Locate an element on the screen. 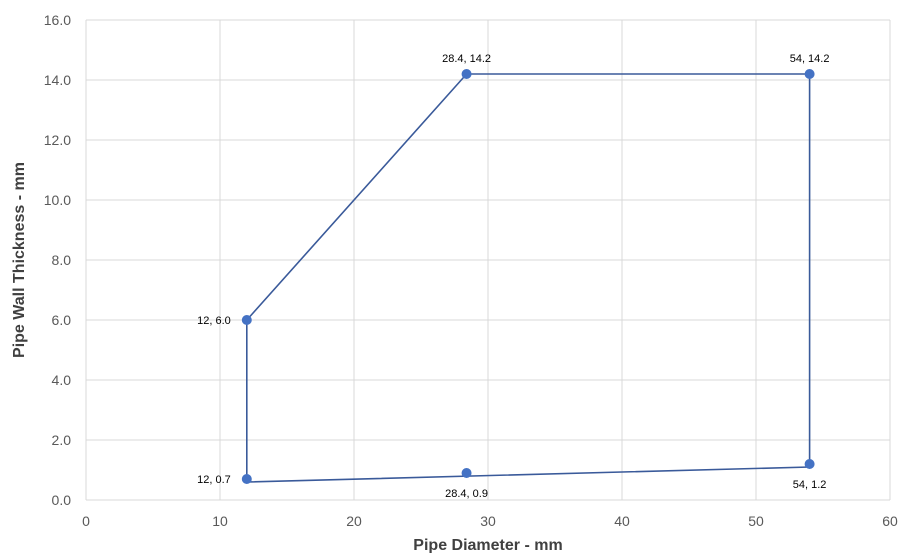  data-label: 54, 14.2 is located at coordinates (810, 59).